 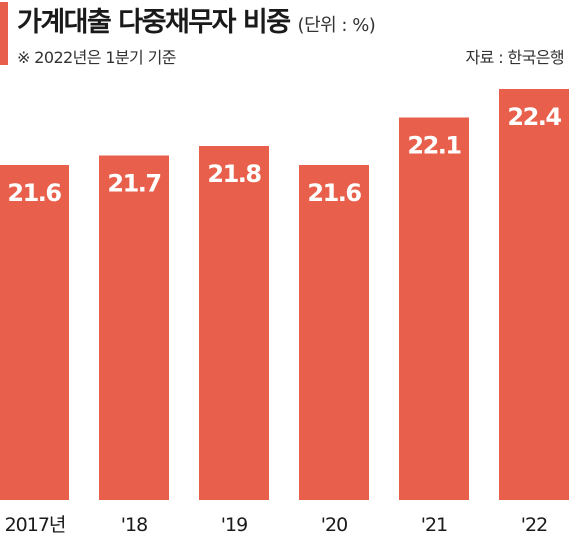 I want to click on category-label-3: '20, so click(x=334, y=525).